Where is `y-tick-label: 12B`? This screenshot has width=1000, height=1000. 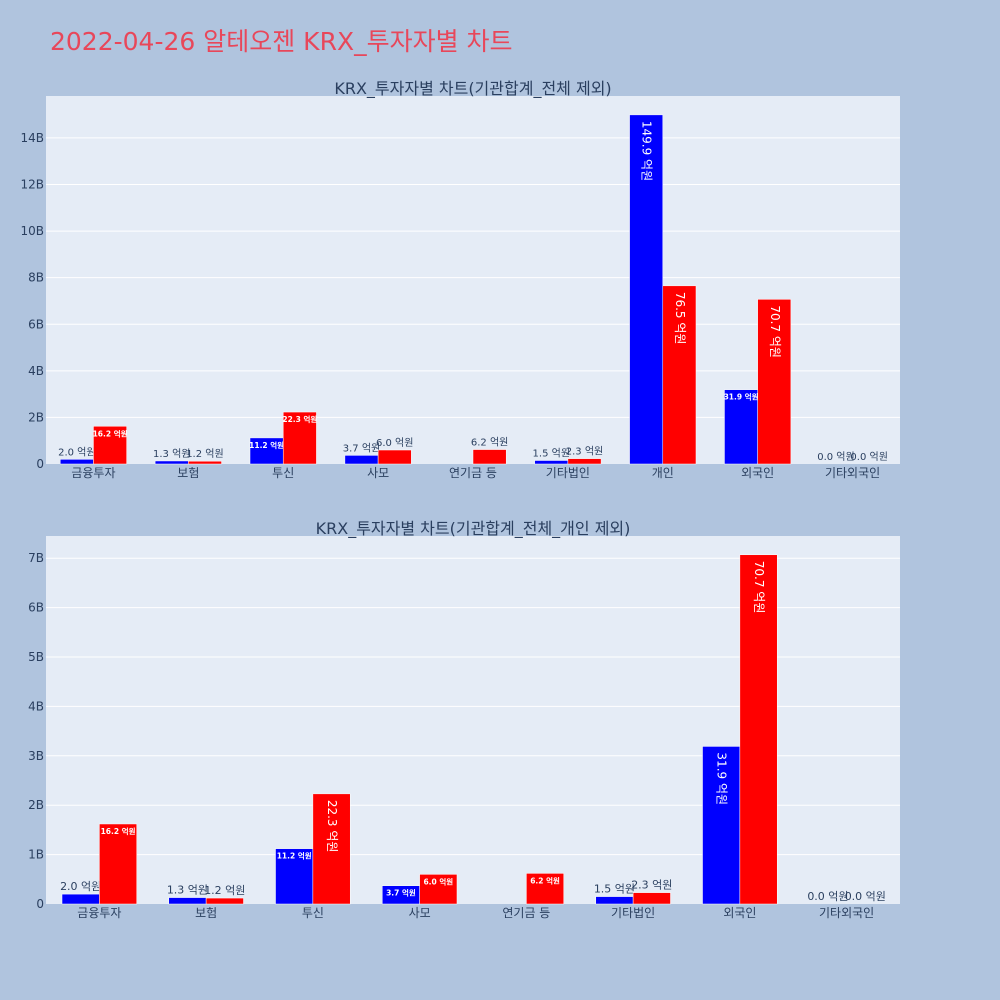 y-tick-label: 12B is located at coordinates (32, 185).